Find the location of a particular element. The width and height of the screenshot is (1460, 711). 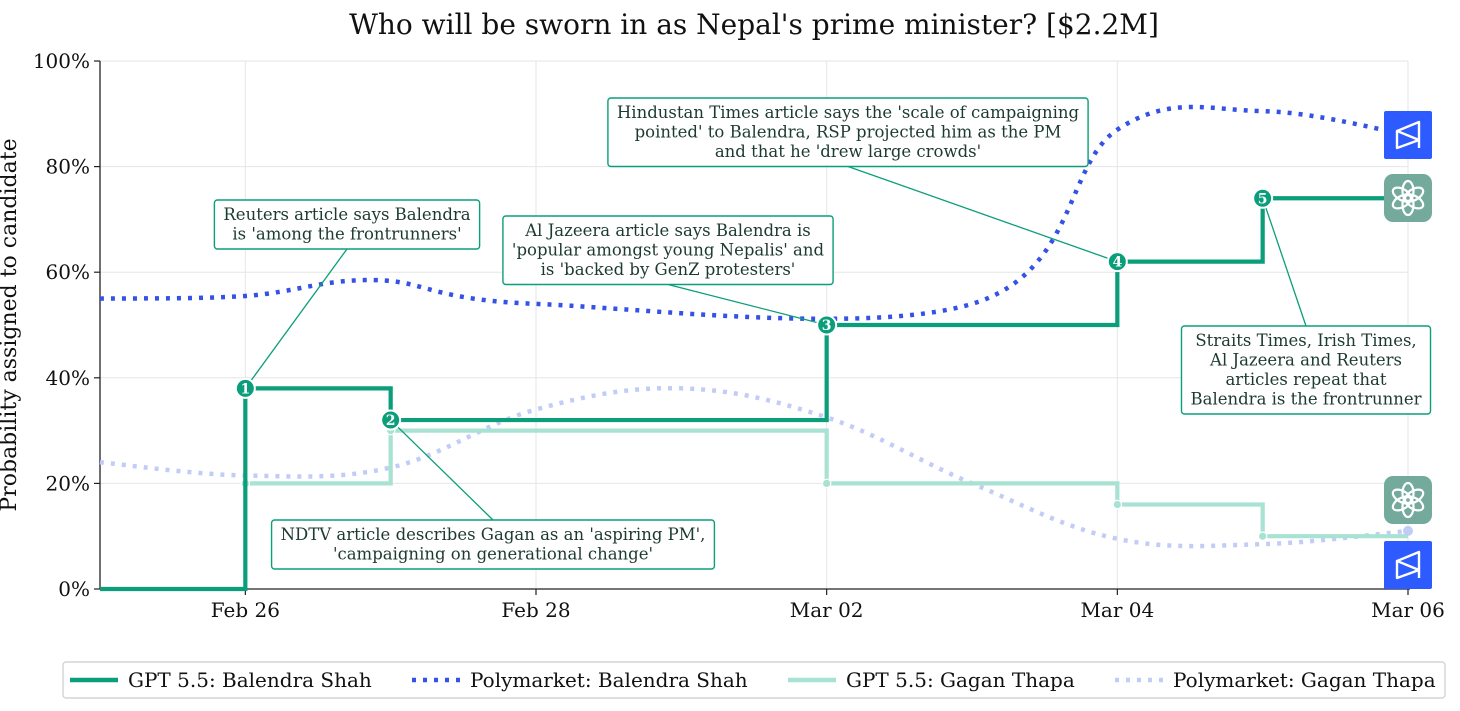

legend-item-polymarket-gagan-thapa: Polymarket: Gagan Thapa is located at coordinates (1275, 680).